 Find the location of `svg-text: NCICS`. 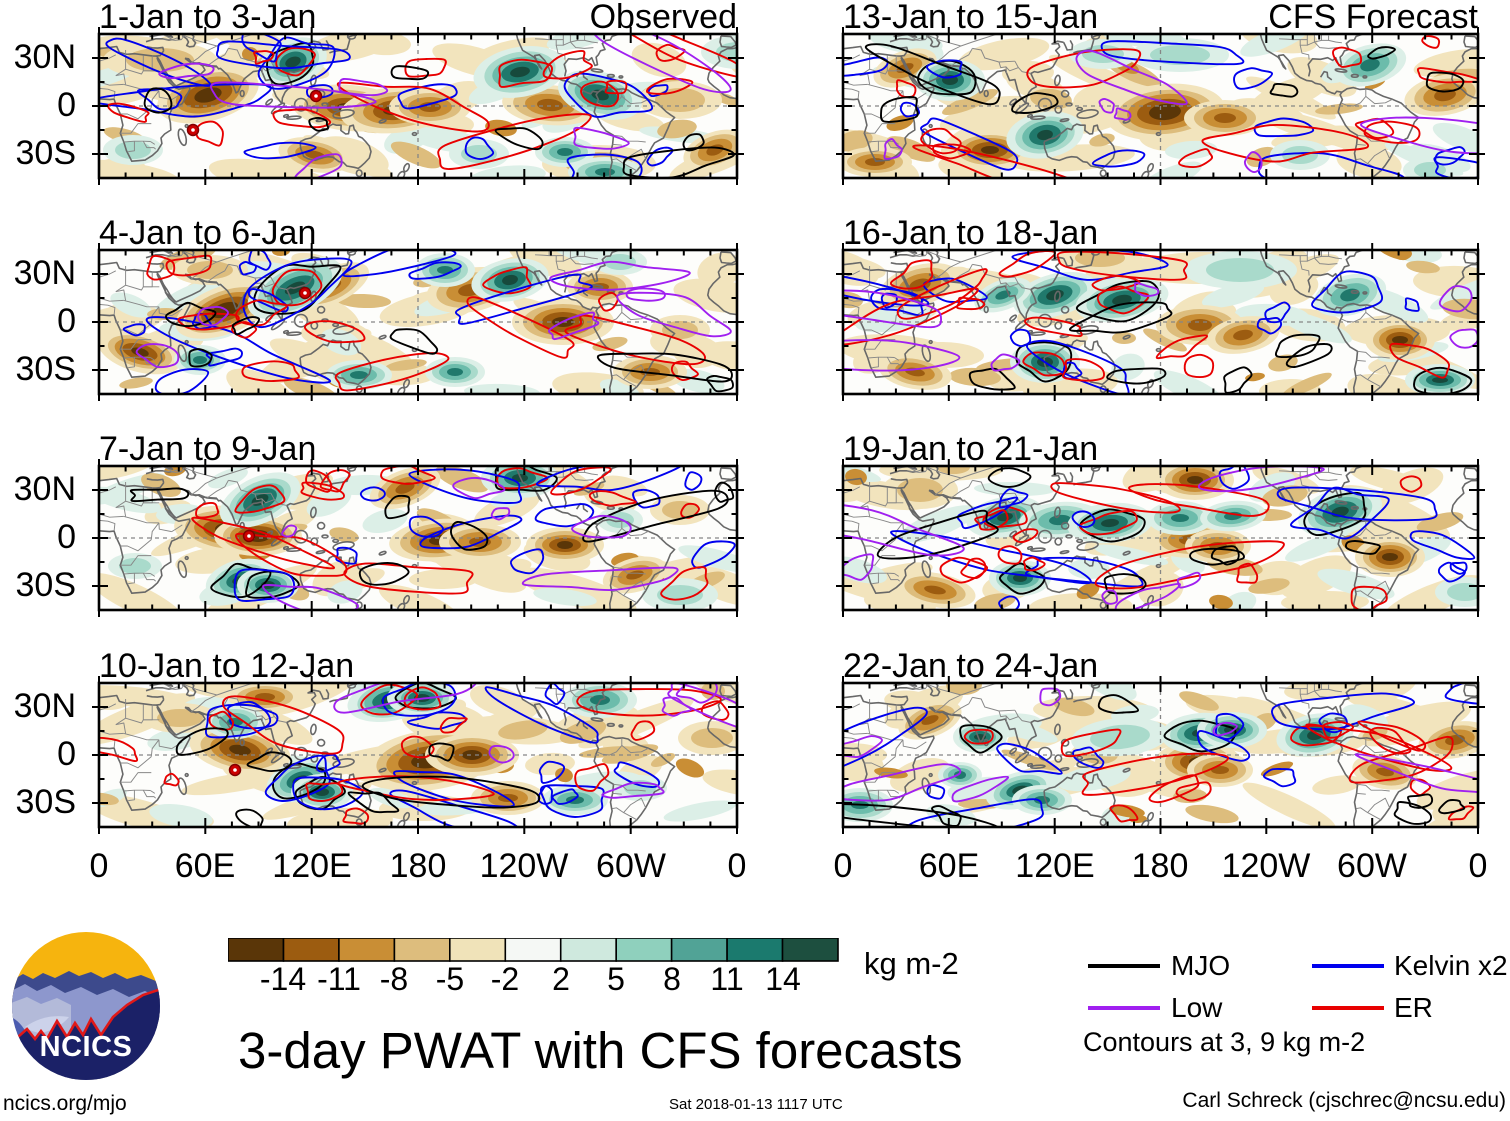

svg-text: NCICS is located at coordinates (86, 1047).